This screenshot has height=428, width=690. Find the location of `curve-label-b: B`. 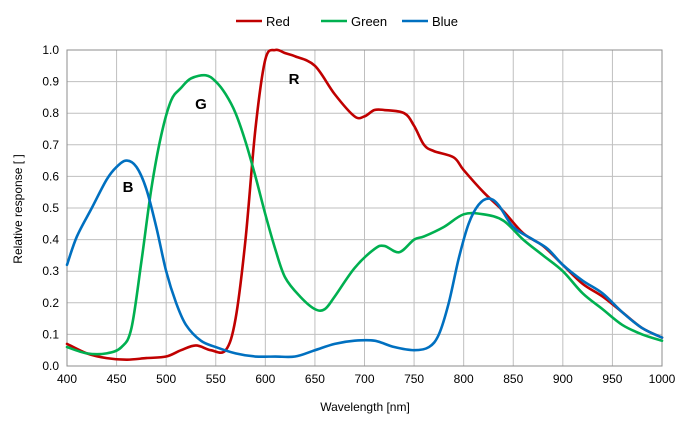

curve-label-b: B is located at coordinates (128, 187).